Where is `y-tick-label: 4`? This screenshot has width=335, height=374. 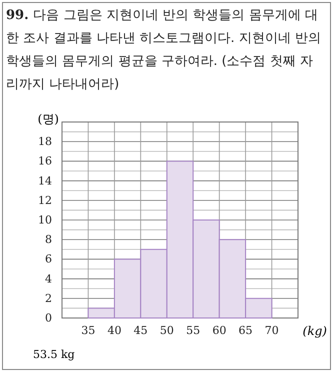
y-tick-label: 4 is located at coordinates (48, 279).